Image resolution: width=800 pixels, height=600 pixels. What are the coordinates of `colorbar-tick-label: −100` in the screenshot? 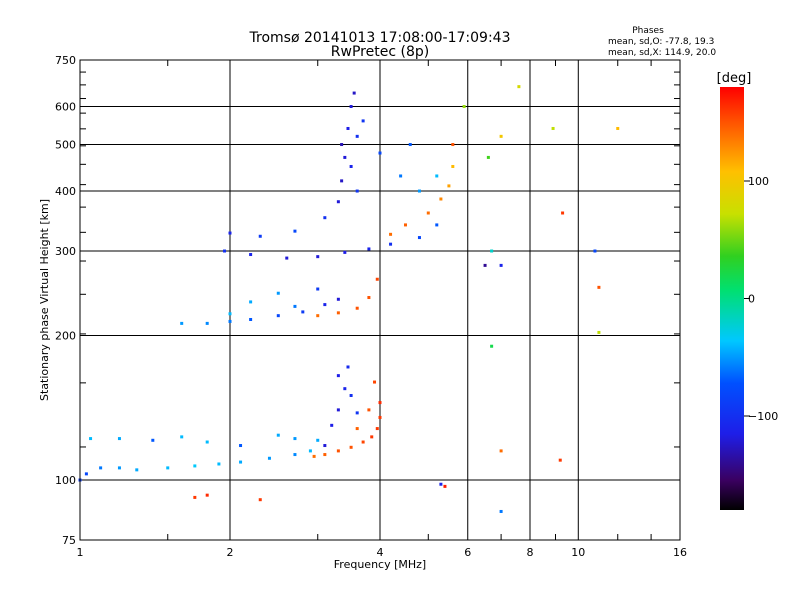 It's located at (763, 416).